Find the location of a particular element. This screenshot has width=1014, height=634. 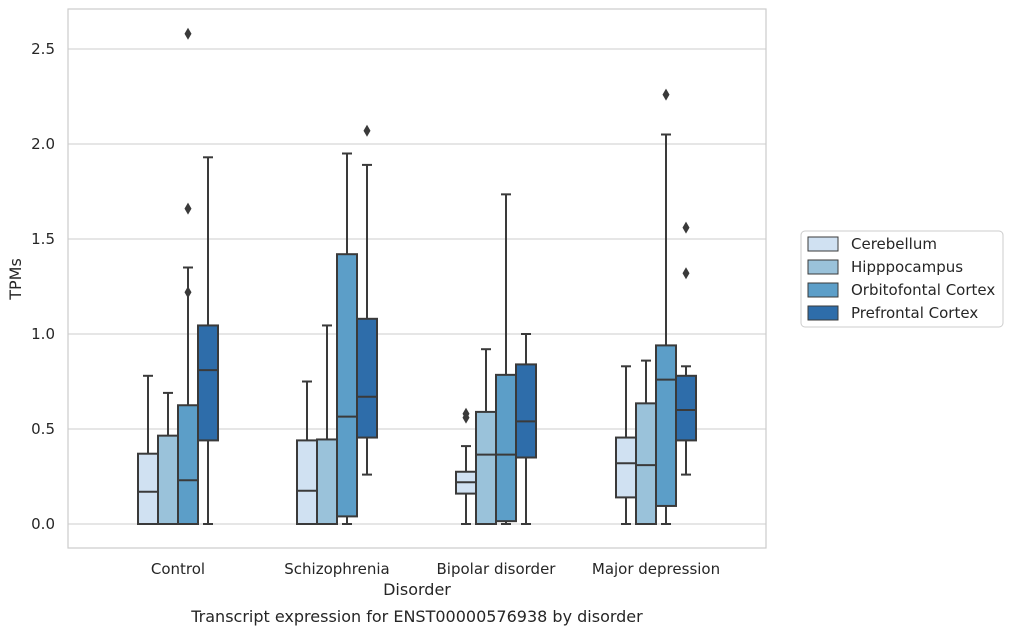

y-tick-label: 2.5 is located at coordinates (43, 49).